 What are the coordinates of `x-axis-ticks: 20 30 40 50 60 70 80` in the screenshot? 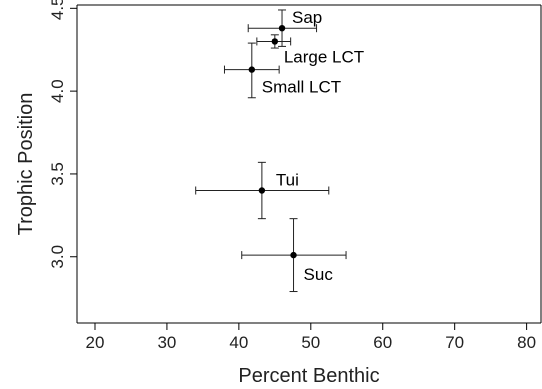 It's located at (311, 337).